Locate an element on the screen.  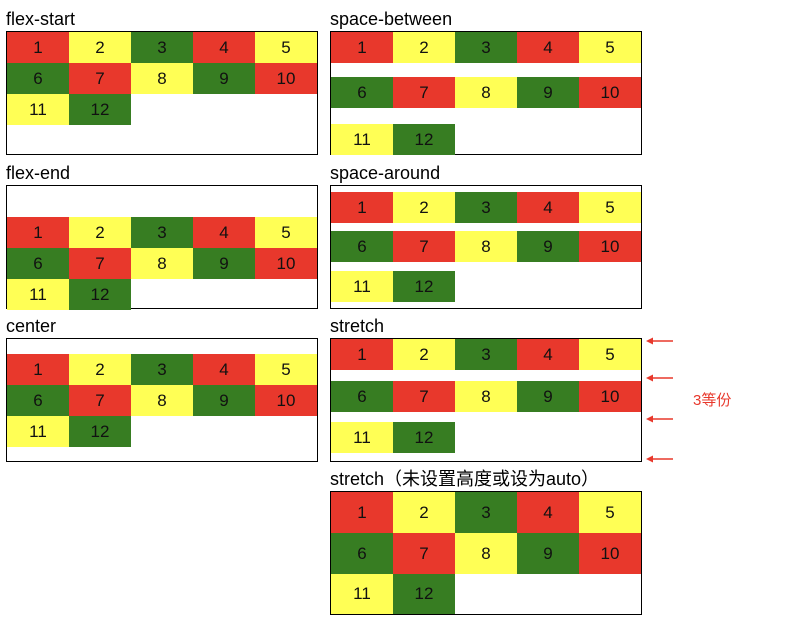
equal-parts-note: 3等份 is located at coordinates (712, 400).